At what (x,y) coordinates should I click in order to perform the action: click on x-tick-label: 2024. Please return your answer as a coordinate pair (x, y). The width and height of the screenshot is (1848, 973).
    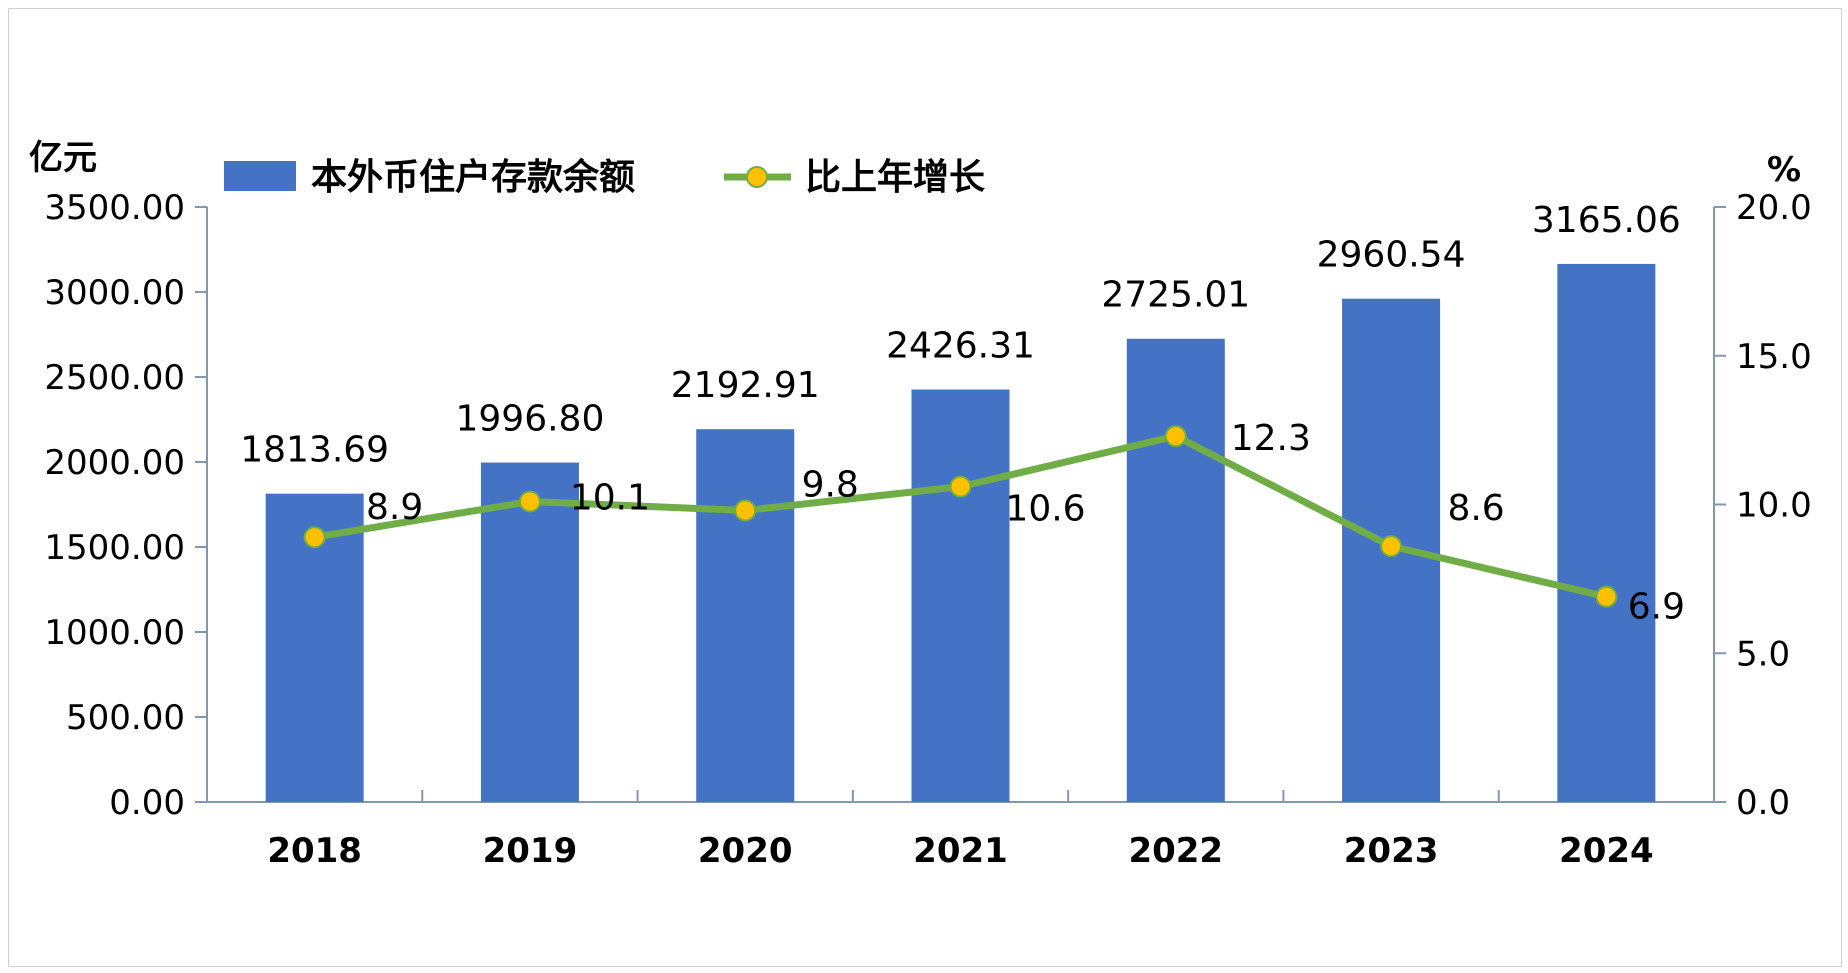
    Looking at the image, I should click on (1606, 851).